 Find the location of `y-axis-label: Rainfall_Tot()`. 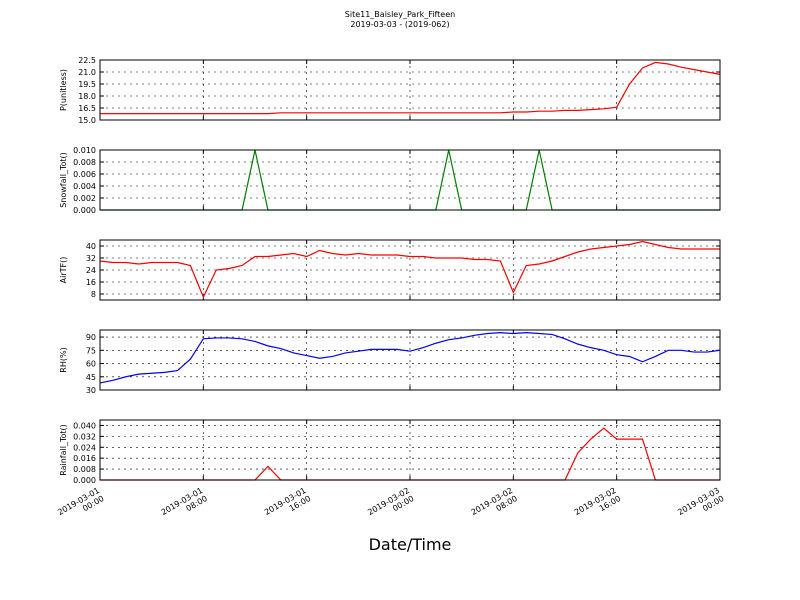

y-axis-label: Rainfall_Tot() is located at coordinates (63, 450).